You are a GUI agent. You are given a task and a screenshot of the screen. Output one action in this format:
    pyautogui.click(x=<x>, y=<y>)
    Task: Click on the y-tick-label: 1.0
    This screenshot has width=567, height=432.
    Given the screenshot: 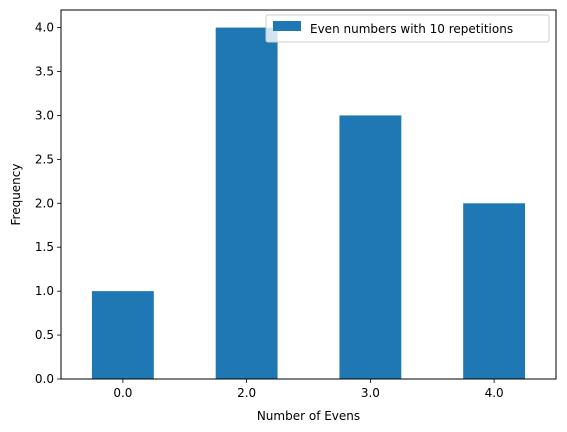 What is the action you would take?
    pyautogui.click(x=44, y=291)
    